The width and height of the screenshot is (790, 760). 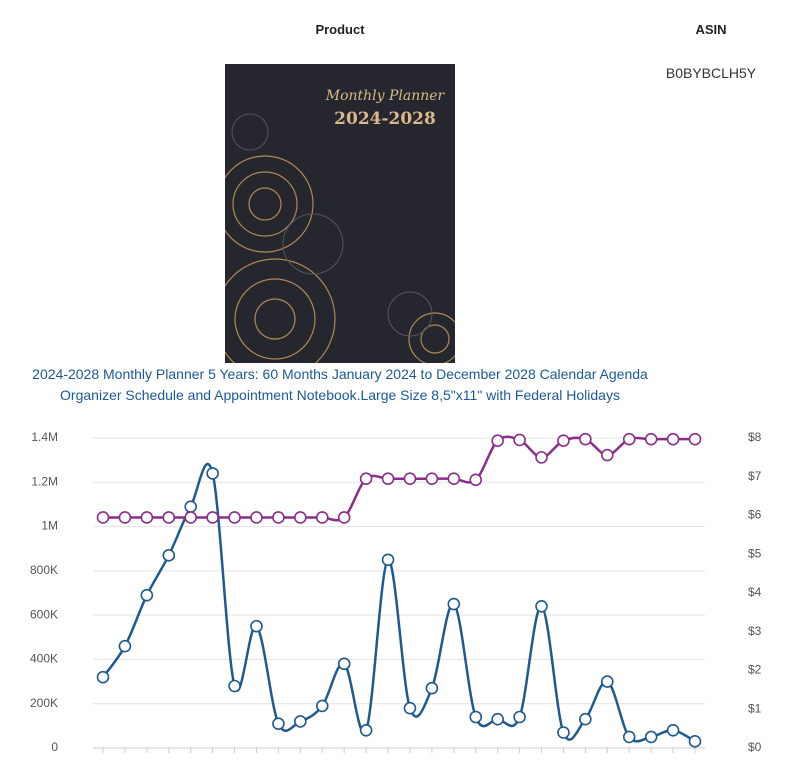 I want to click on column-header: ASIN, so click(x=711, y=29).